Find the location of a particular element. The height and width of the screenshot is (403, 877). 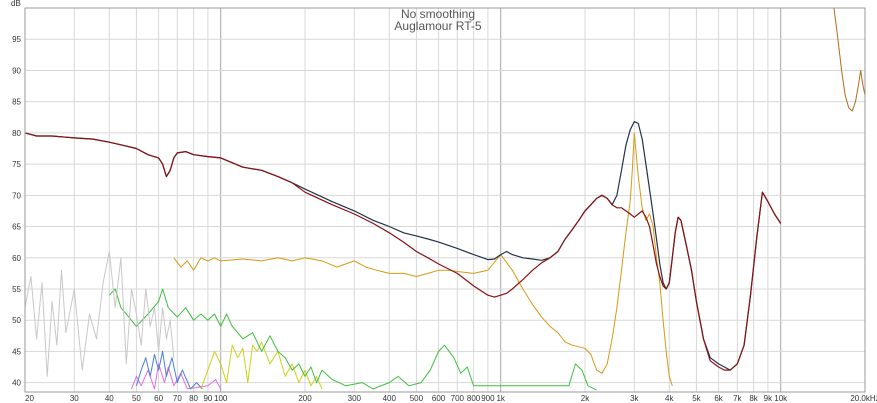

x-tick-label: 800 is located at coordinates (474, 398).